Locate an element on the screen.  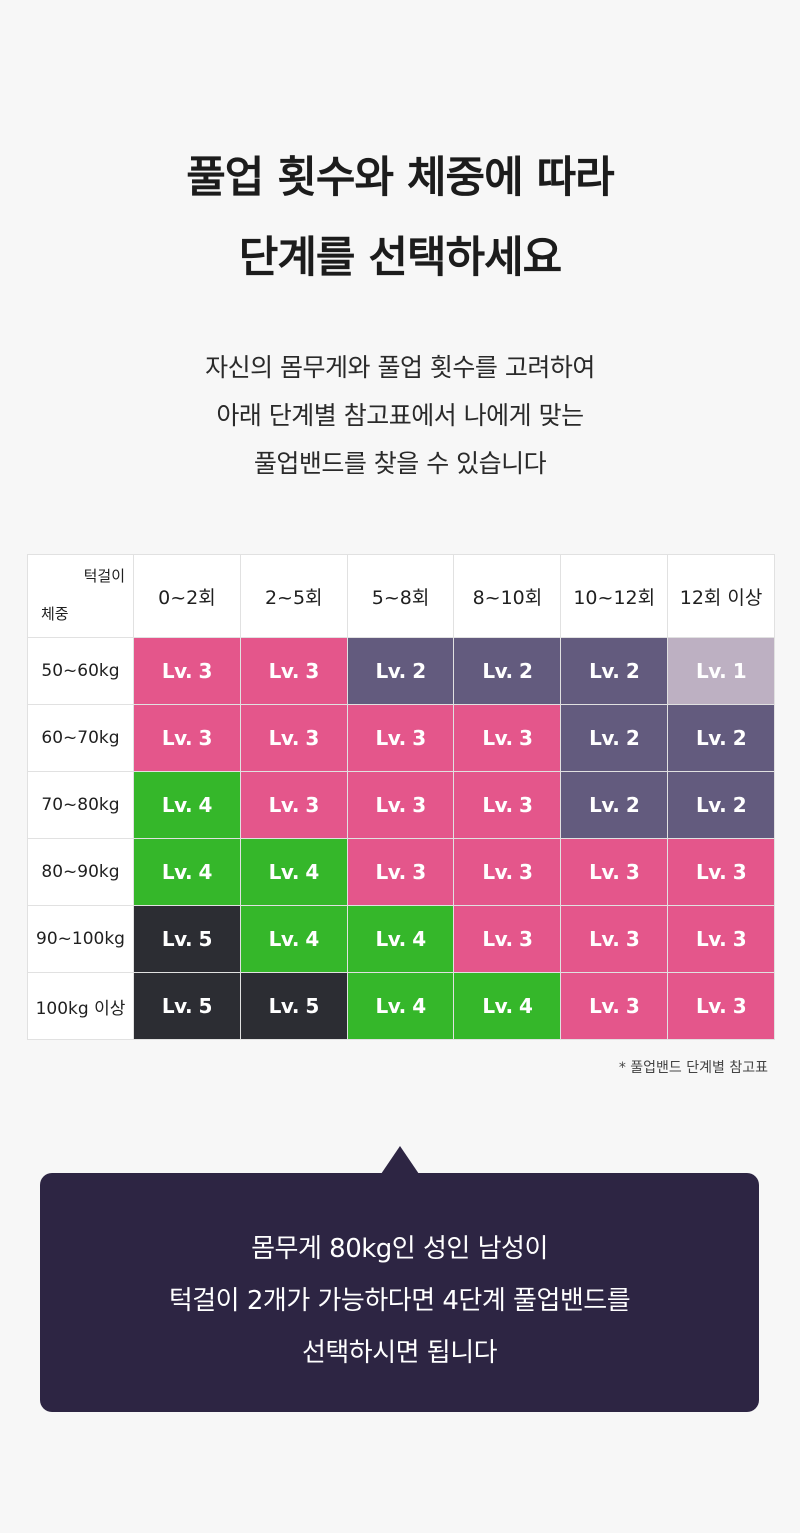
corner-label-pullups: 턱걸이 is located at coordinates (104, 576).